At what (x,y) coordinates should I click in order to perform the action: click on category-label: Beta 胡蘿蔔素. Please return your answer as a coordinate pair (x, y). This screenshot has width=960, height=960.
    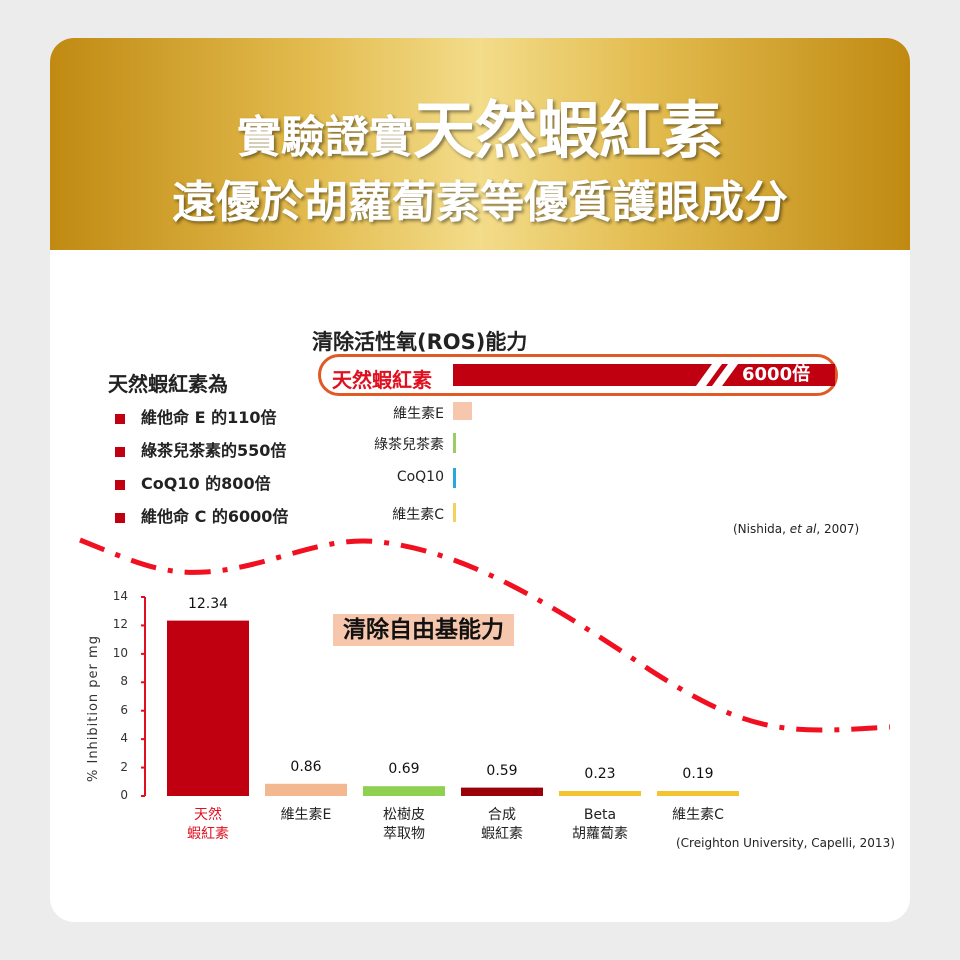
    Looking at the image, I should click on (600, 825).